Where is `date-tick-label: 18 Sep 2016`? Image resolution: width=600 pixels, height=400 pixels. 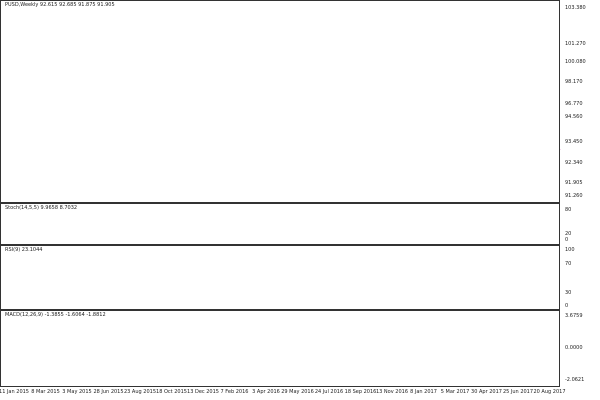
date-tick-label: 18 Sep 2016 is located at coordinates (360, 392).